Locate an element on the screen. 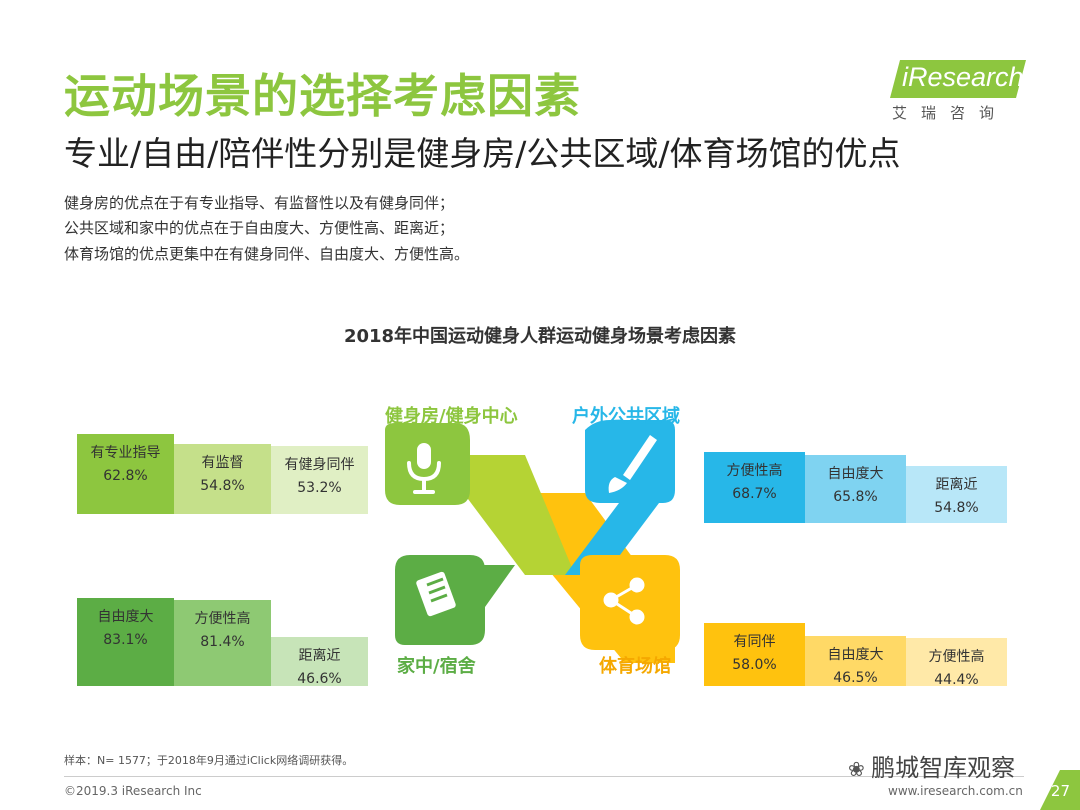 The height and width of the screenshot is (810, 1080). chart-bar: 有监督 54.8% is located at coordinates (222, 479).